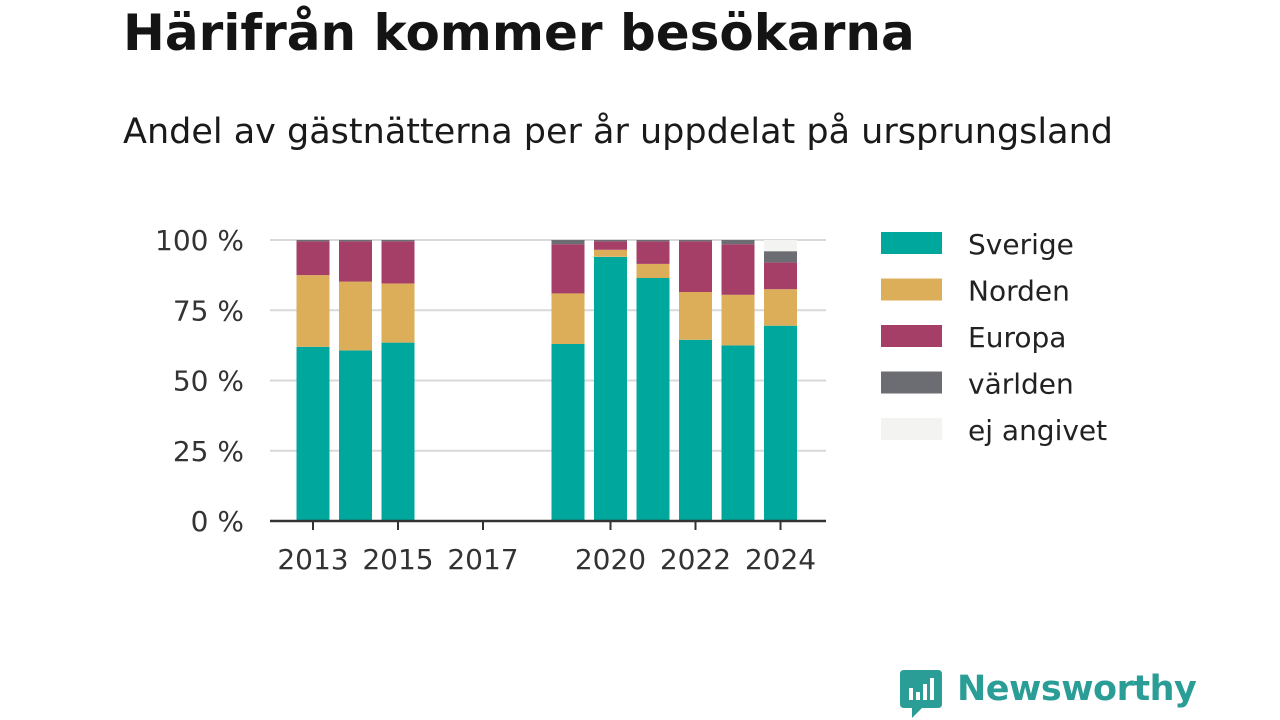  I want to click on bar-segment-Sverige-2021, so click(653, 399).